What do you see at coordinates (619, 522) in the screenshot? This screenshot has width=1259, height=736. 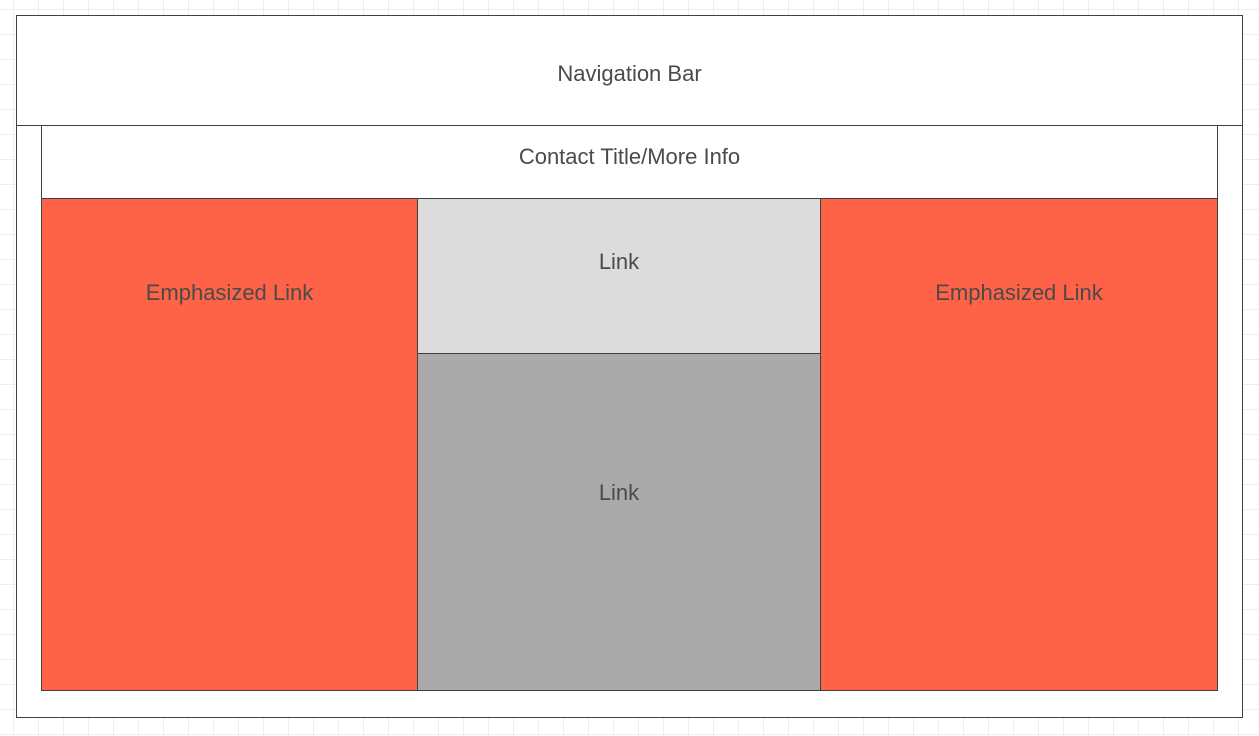 I see `link-bottom: Link` at bounding box center [619, 522].